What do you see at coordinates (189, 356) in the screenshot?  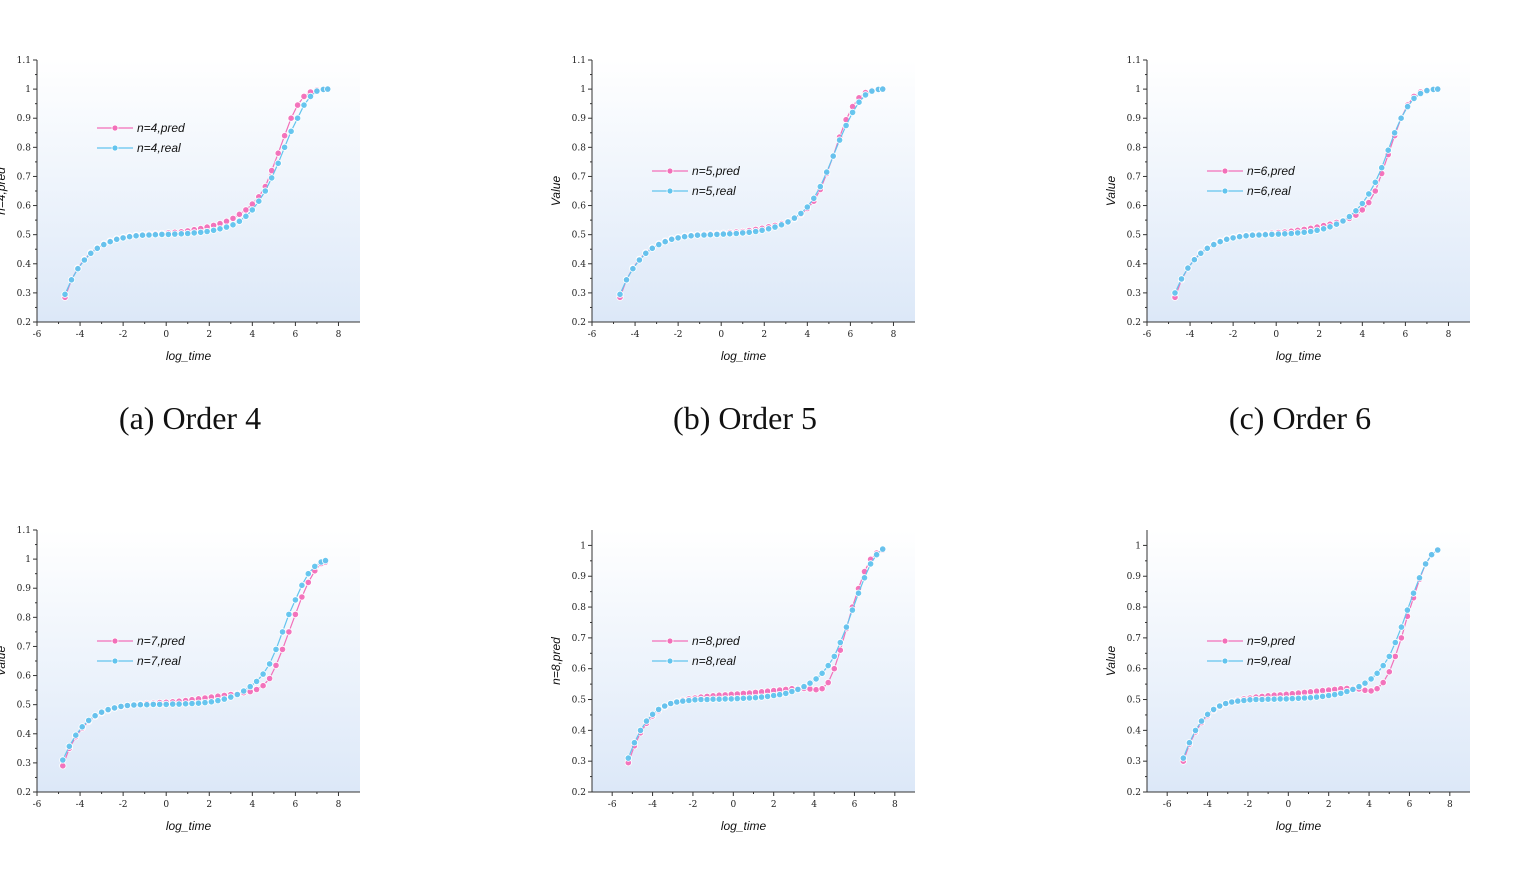 I see `x-axis-title: log_time` at bounding box center [189, 356].